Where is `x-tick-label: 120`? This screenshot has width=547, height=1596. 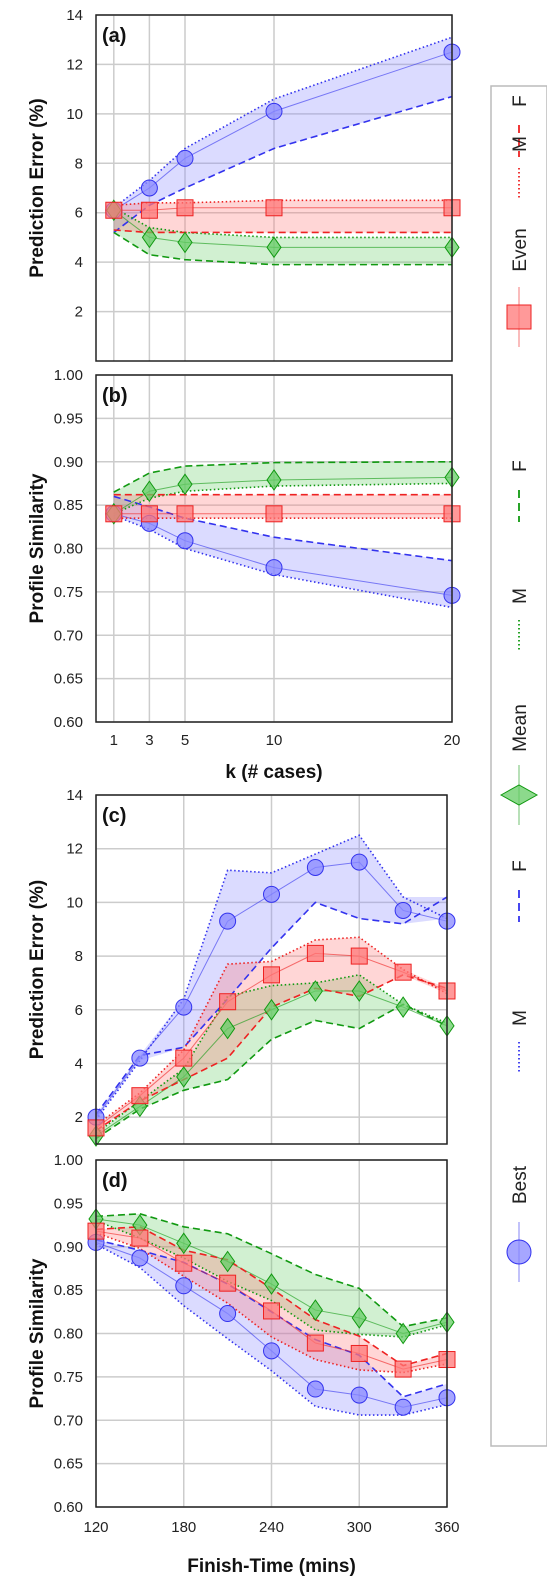 x-tick-label: 120 is located at coordinates (95, 1527).